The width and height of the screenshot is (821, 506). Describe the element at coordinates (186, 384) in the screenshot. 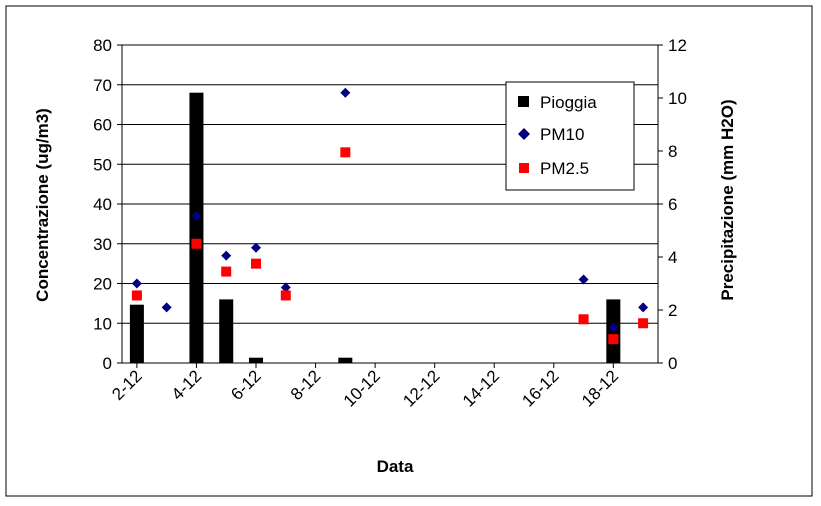

I see `x-tick-label: 4-12` at that location.